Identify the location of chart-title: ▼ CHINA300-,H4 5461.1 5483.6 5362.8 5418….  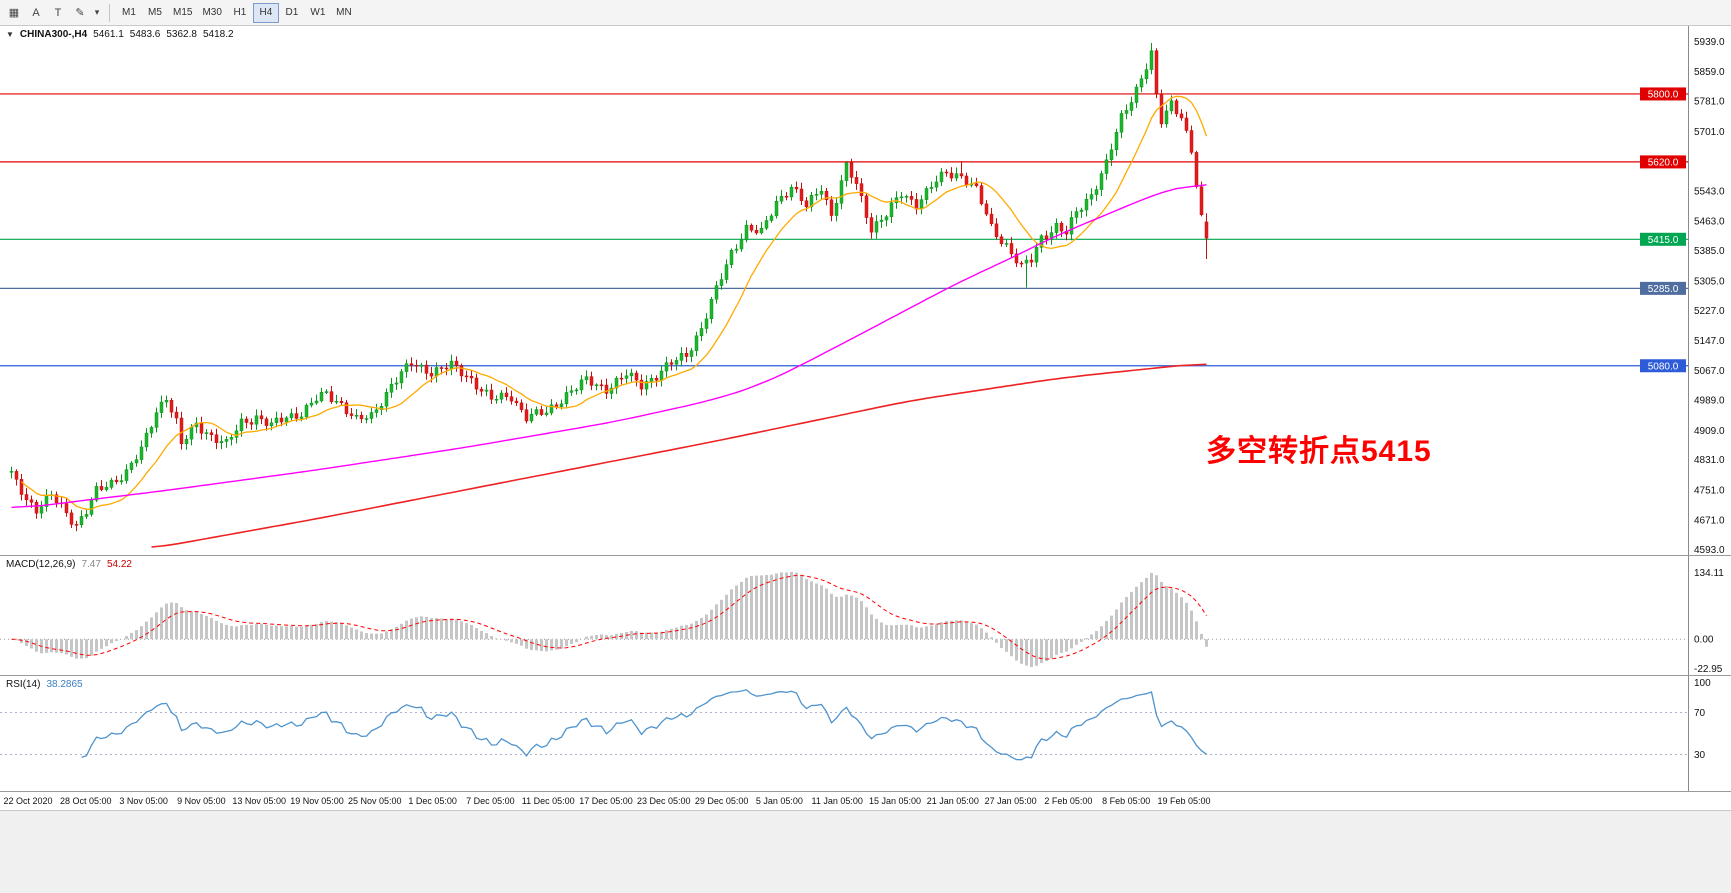
(120, 34).